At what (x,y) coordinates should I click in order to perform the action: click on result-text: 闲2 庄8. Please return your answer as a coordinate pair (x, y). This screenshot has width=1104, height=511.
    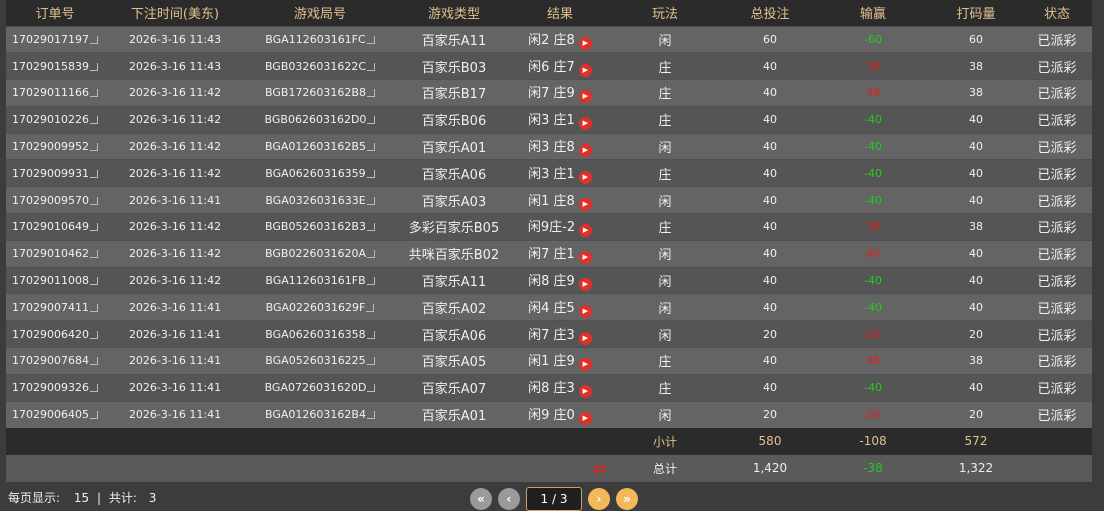
    Looking at the image, I should click on (551, 40).